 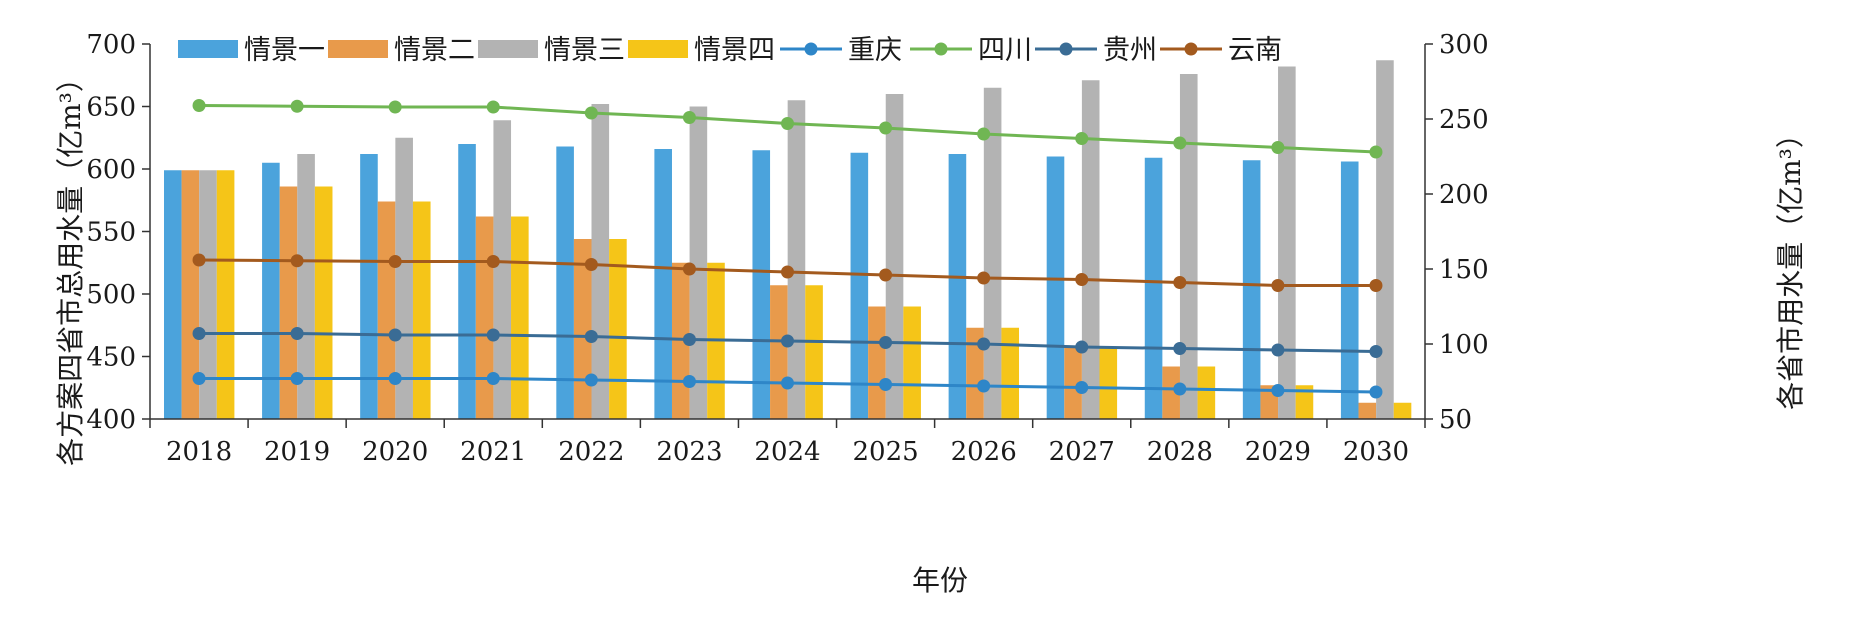 What do you see at coordinates (885, 452) in the screenshot?
I see `x-tick-label: 2025` at bounding box center [885, 452].